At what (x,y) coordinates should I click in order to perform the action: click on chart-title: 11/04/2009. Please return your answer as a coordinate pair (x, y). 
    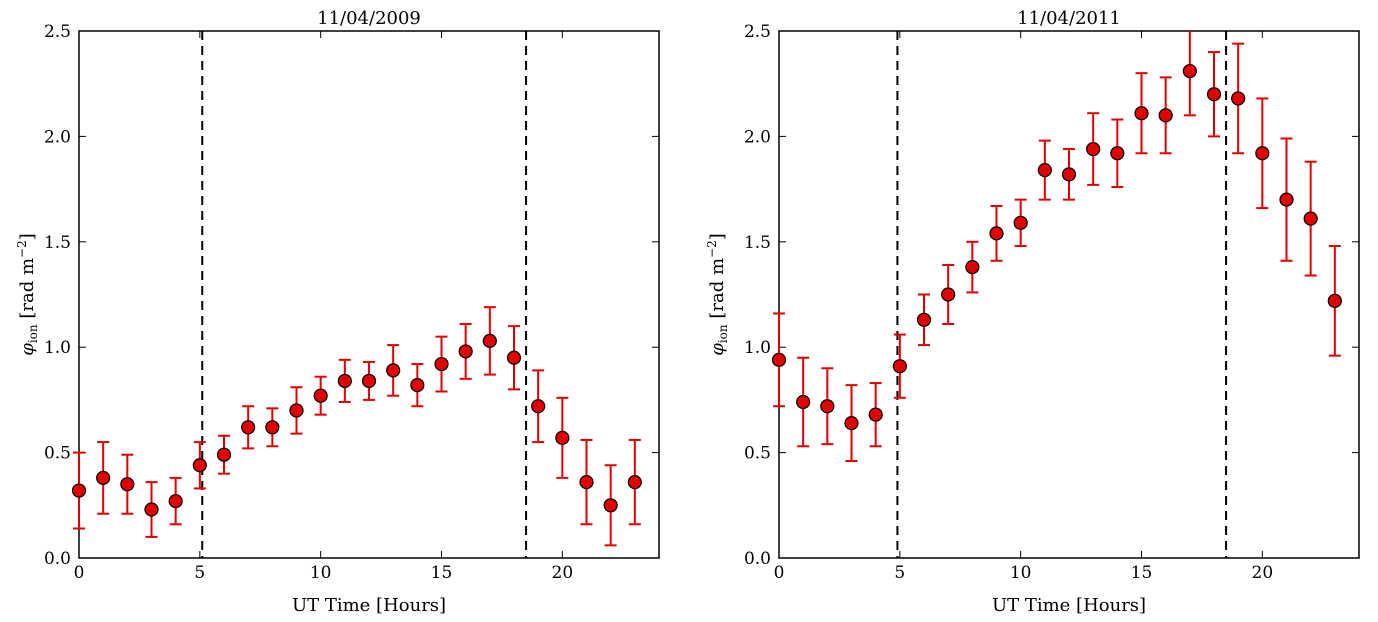
    Looking at the image, I should click on (369, 18).